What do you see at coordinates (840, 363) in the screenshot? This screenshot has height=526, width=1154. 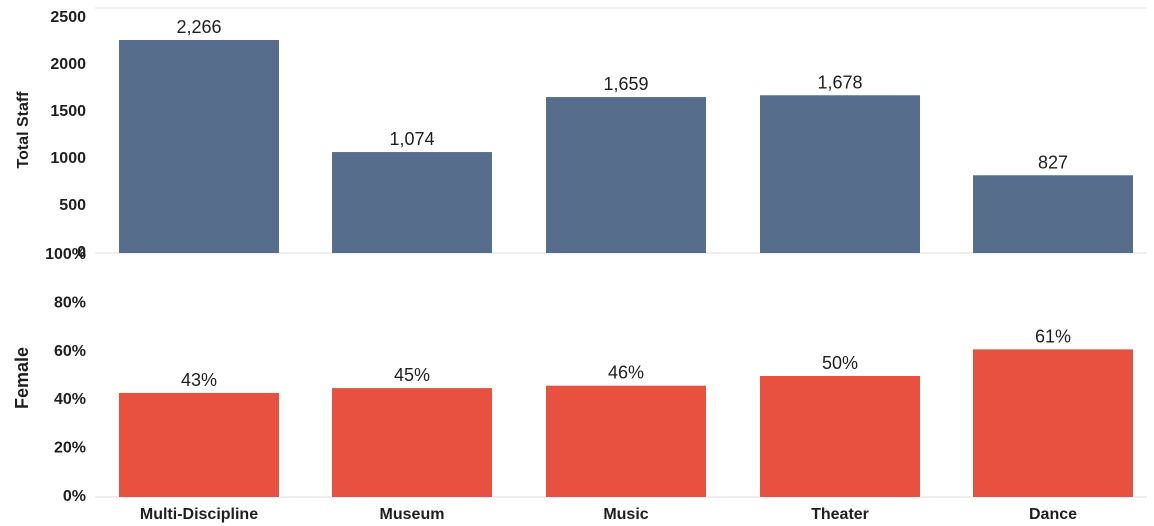 I see `female-data-label: 50%` at bounding box center [840, 363].